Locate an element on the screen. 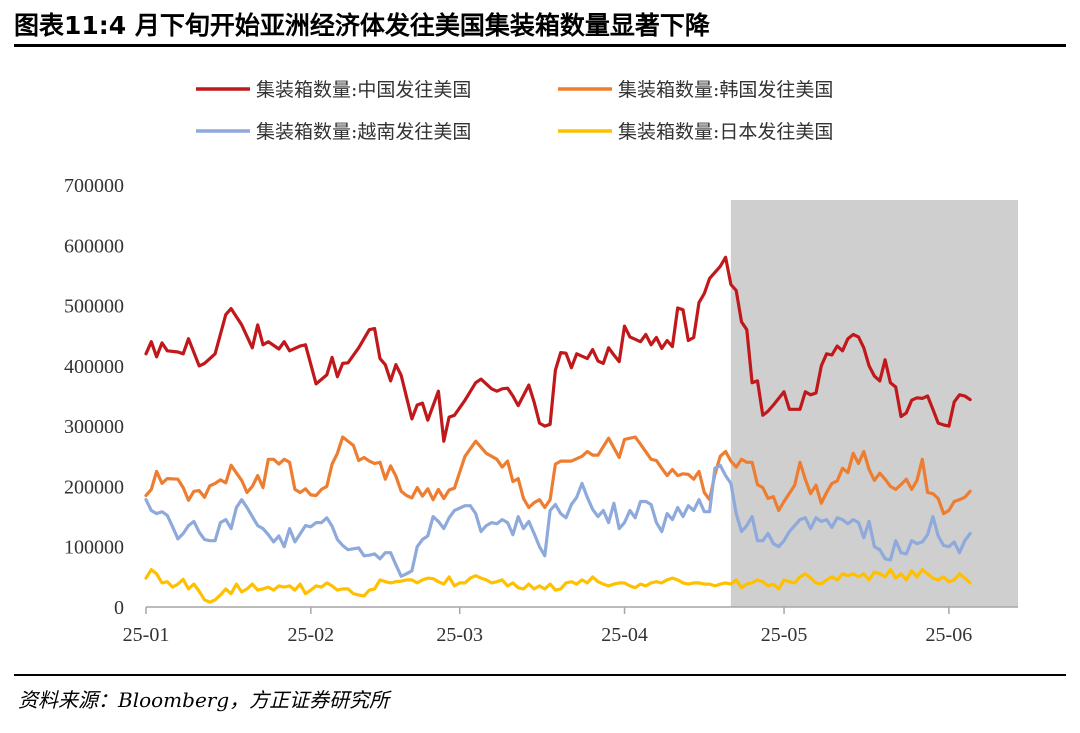 The height and width of the screenshot is (733, 1080). x-tick-label: 25-06 is located at coordinates (949, 635).